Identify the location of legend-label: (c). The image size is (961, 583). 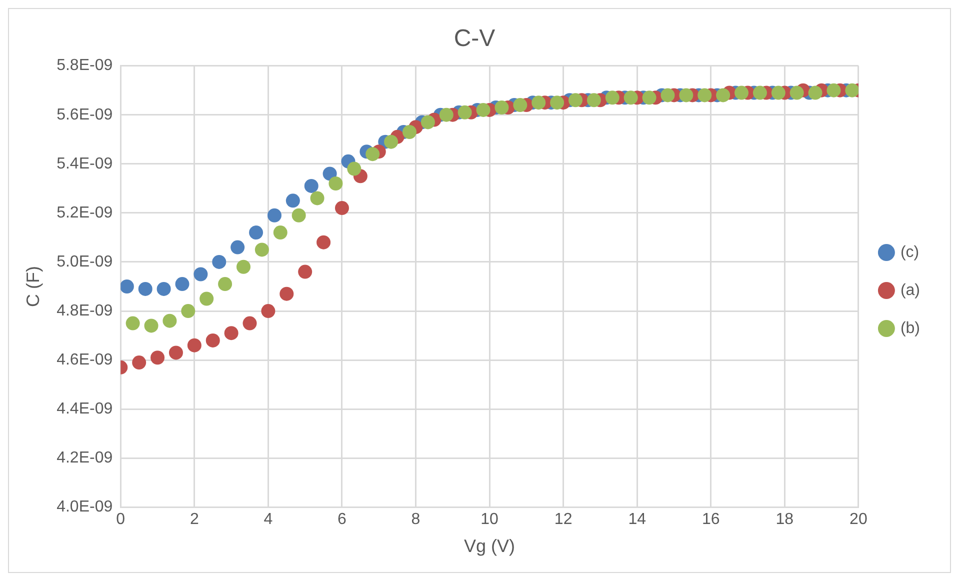
(910, 252).